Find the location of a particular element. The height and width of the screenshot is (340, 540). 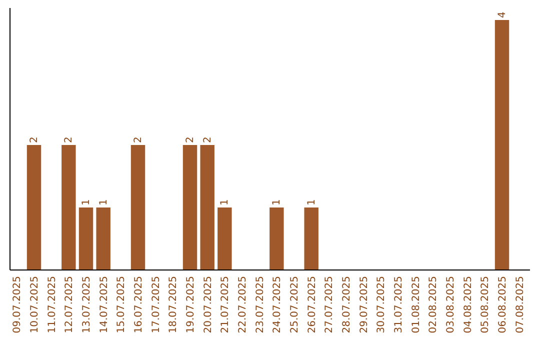

x-tick-label: 11.07.2025 is located at coordinates (52, 305).